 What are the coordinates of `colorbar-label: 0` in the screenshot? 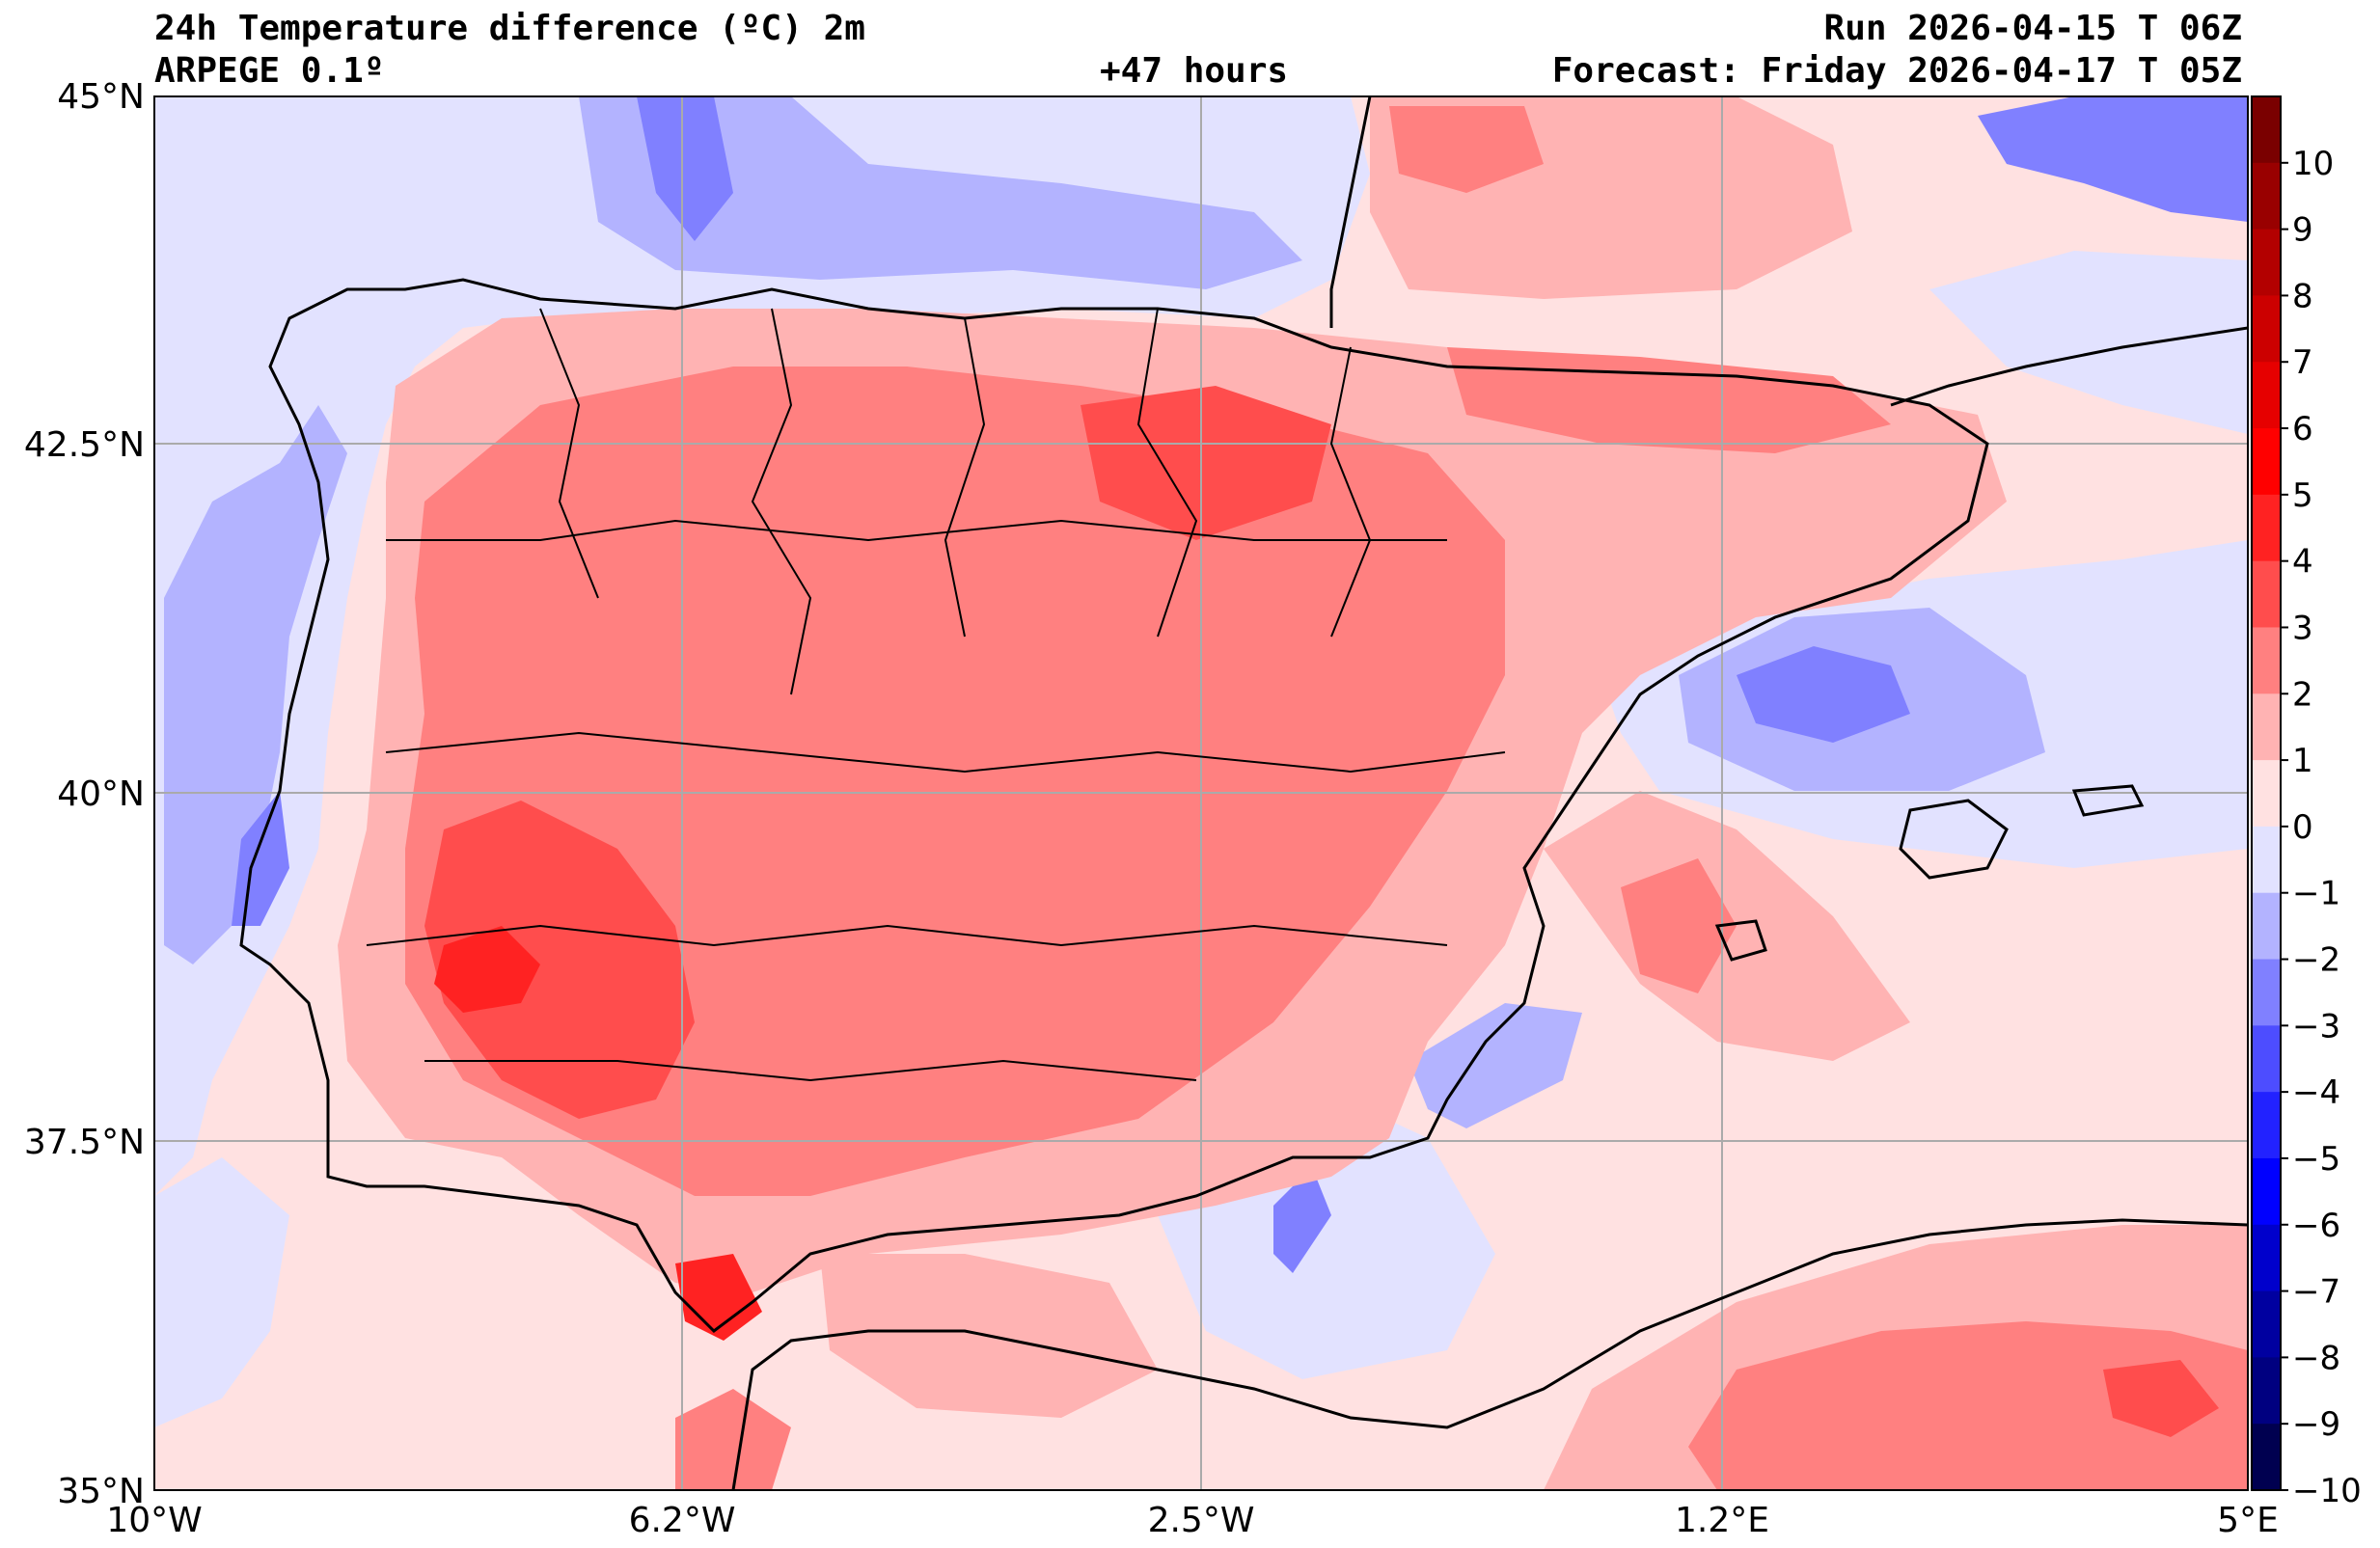 It's located at (2303, 827).